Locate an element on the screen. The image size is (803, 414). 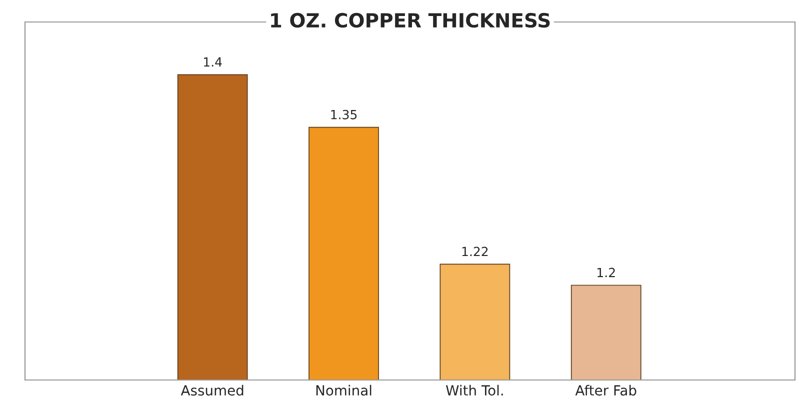
x-tick-label: Assumed is located at coordinates (212, 390).